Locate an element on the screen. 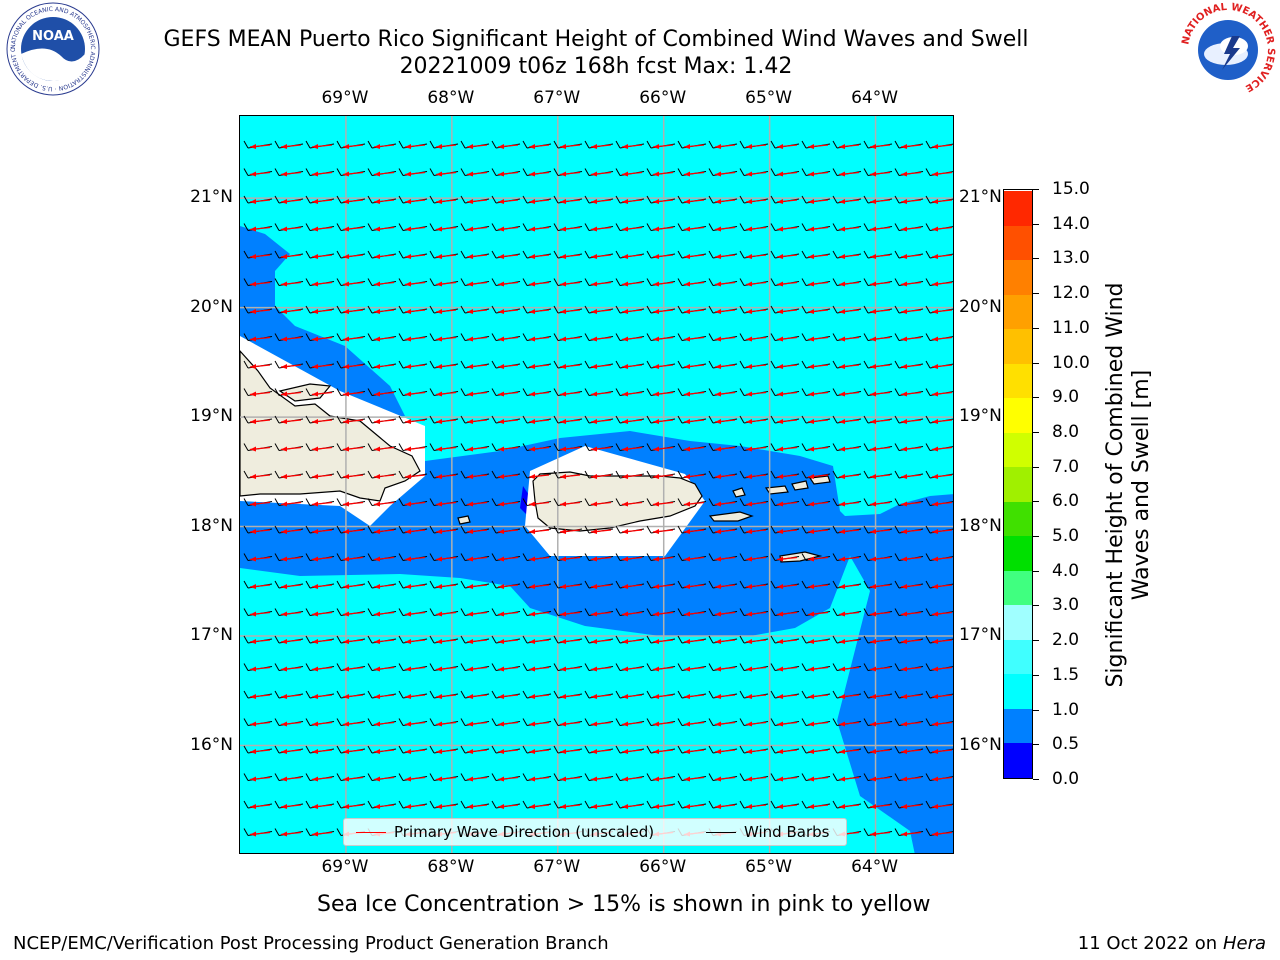  lat-label-right: 21°N is located at coordinates (980, 197).